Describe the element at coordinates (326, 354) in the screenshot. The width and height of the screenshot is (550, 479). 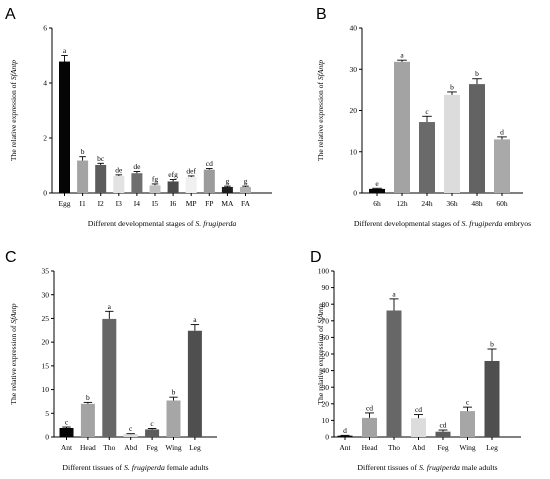
I see `y-tick-label: 50` at that location.